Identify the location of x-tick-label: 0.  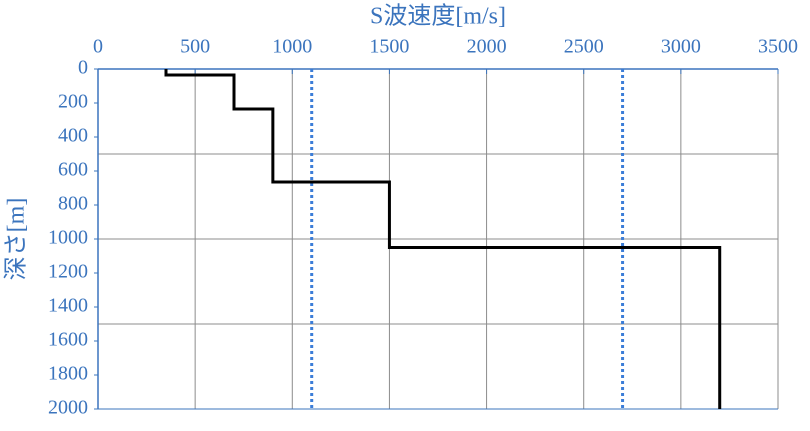
(98, 47).